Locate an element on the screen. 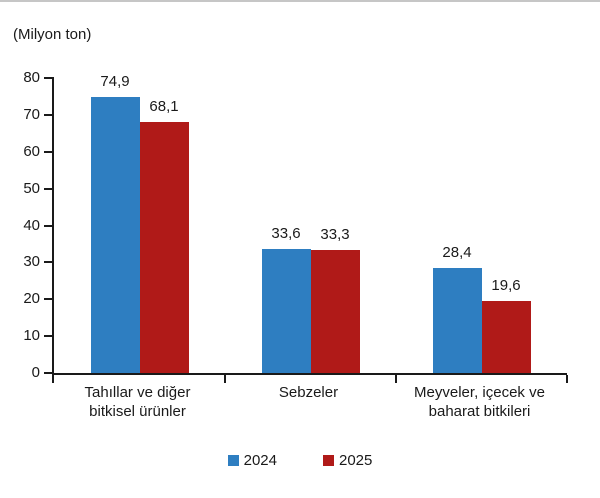  bar-2024-cat1 is located at coordinates (286, 311).